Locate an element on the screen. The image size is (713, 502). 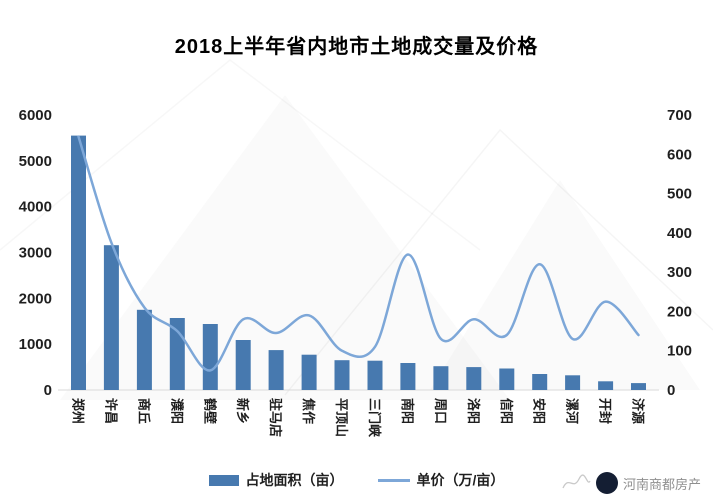
bar-swatch-icon is located at coordinates (223, 480).